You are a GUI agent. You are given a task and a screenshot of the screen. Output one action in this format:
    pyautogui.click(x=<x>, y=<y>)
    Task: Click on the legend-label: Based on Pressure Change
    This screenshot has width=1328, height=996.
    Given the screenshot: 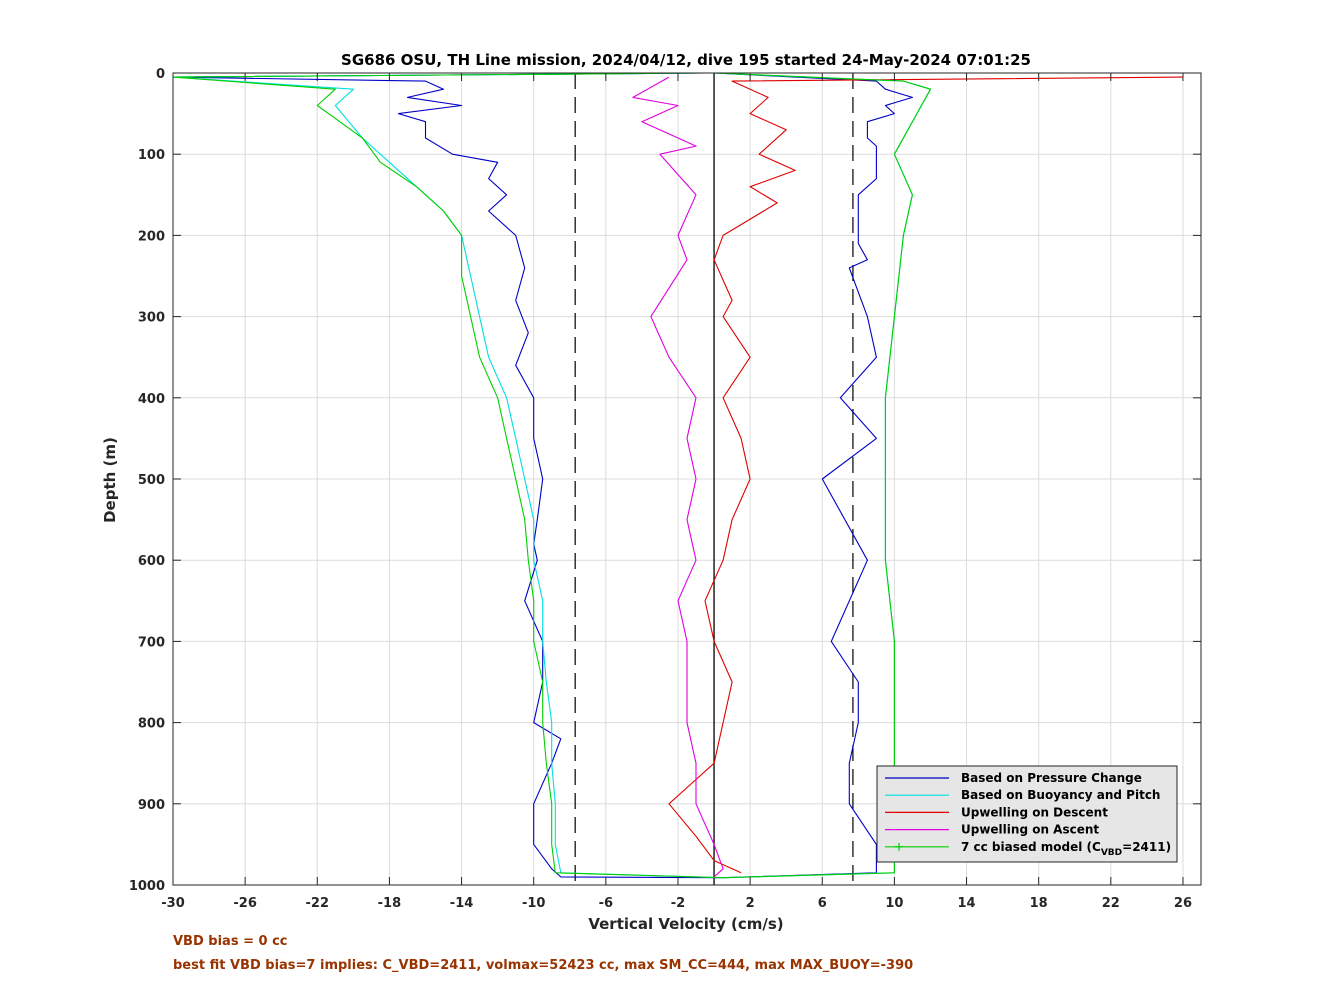 What is the action you would take?
    pyautogui.click(x=1051, y=778)
    